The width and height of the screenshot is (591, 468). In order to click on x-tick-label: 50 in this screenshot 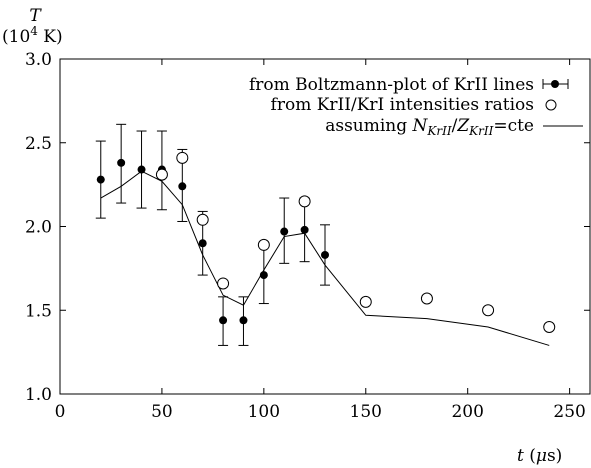, I will do `click(162, 412)`.